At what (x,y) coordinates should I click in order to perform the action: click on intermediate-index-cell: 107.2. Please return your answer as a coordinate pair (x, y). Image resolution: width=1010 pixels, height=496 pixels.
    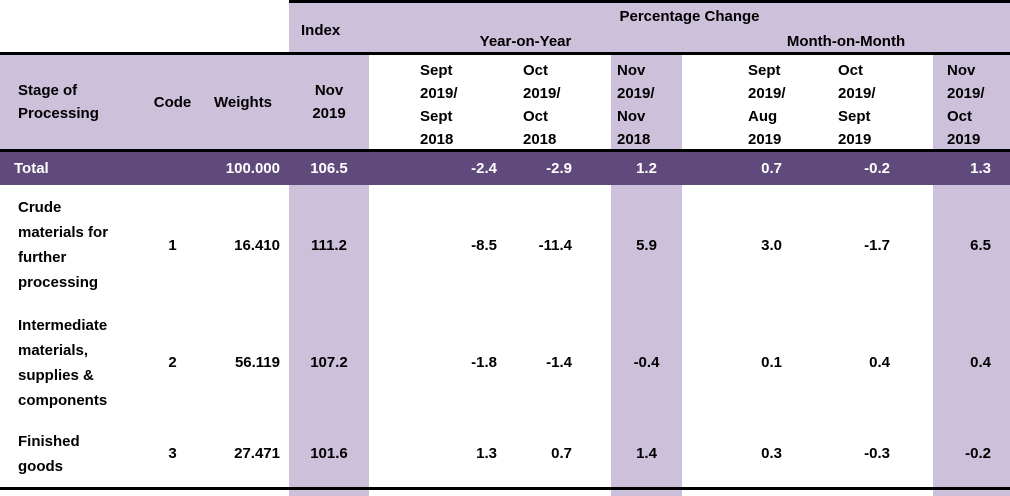
    Looking at the image, I should click on (329, 362).